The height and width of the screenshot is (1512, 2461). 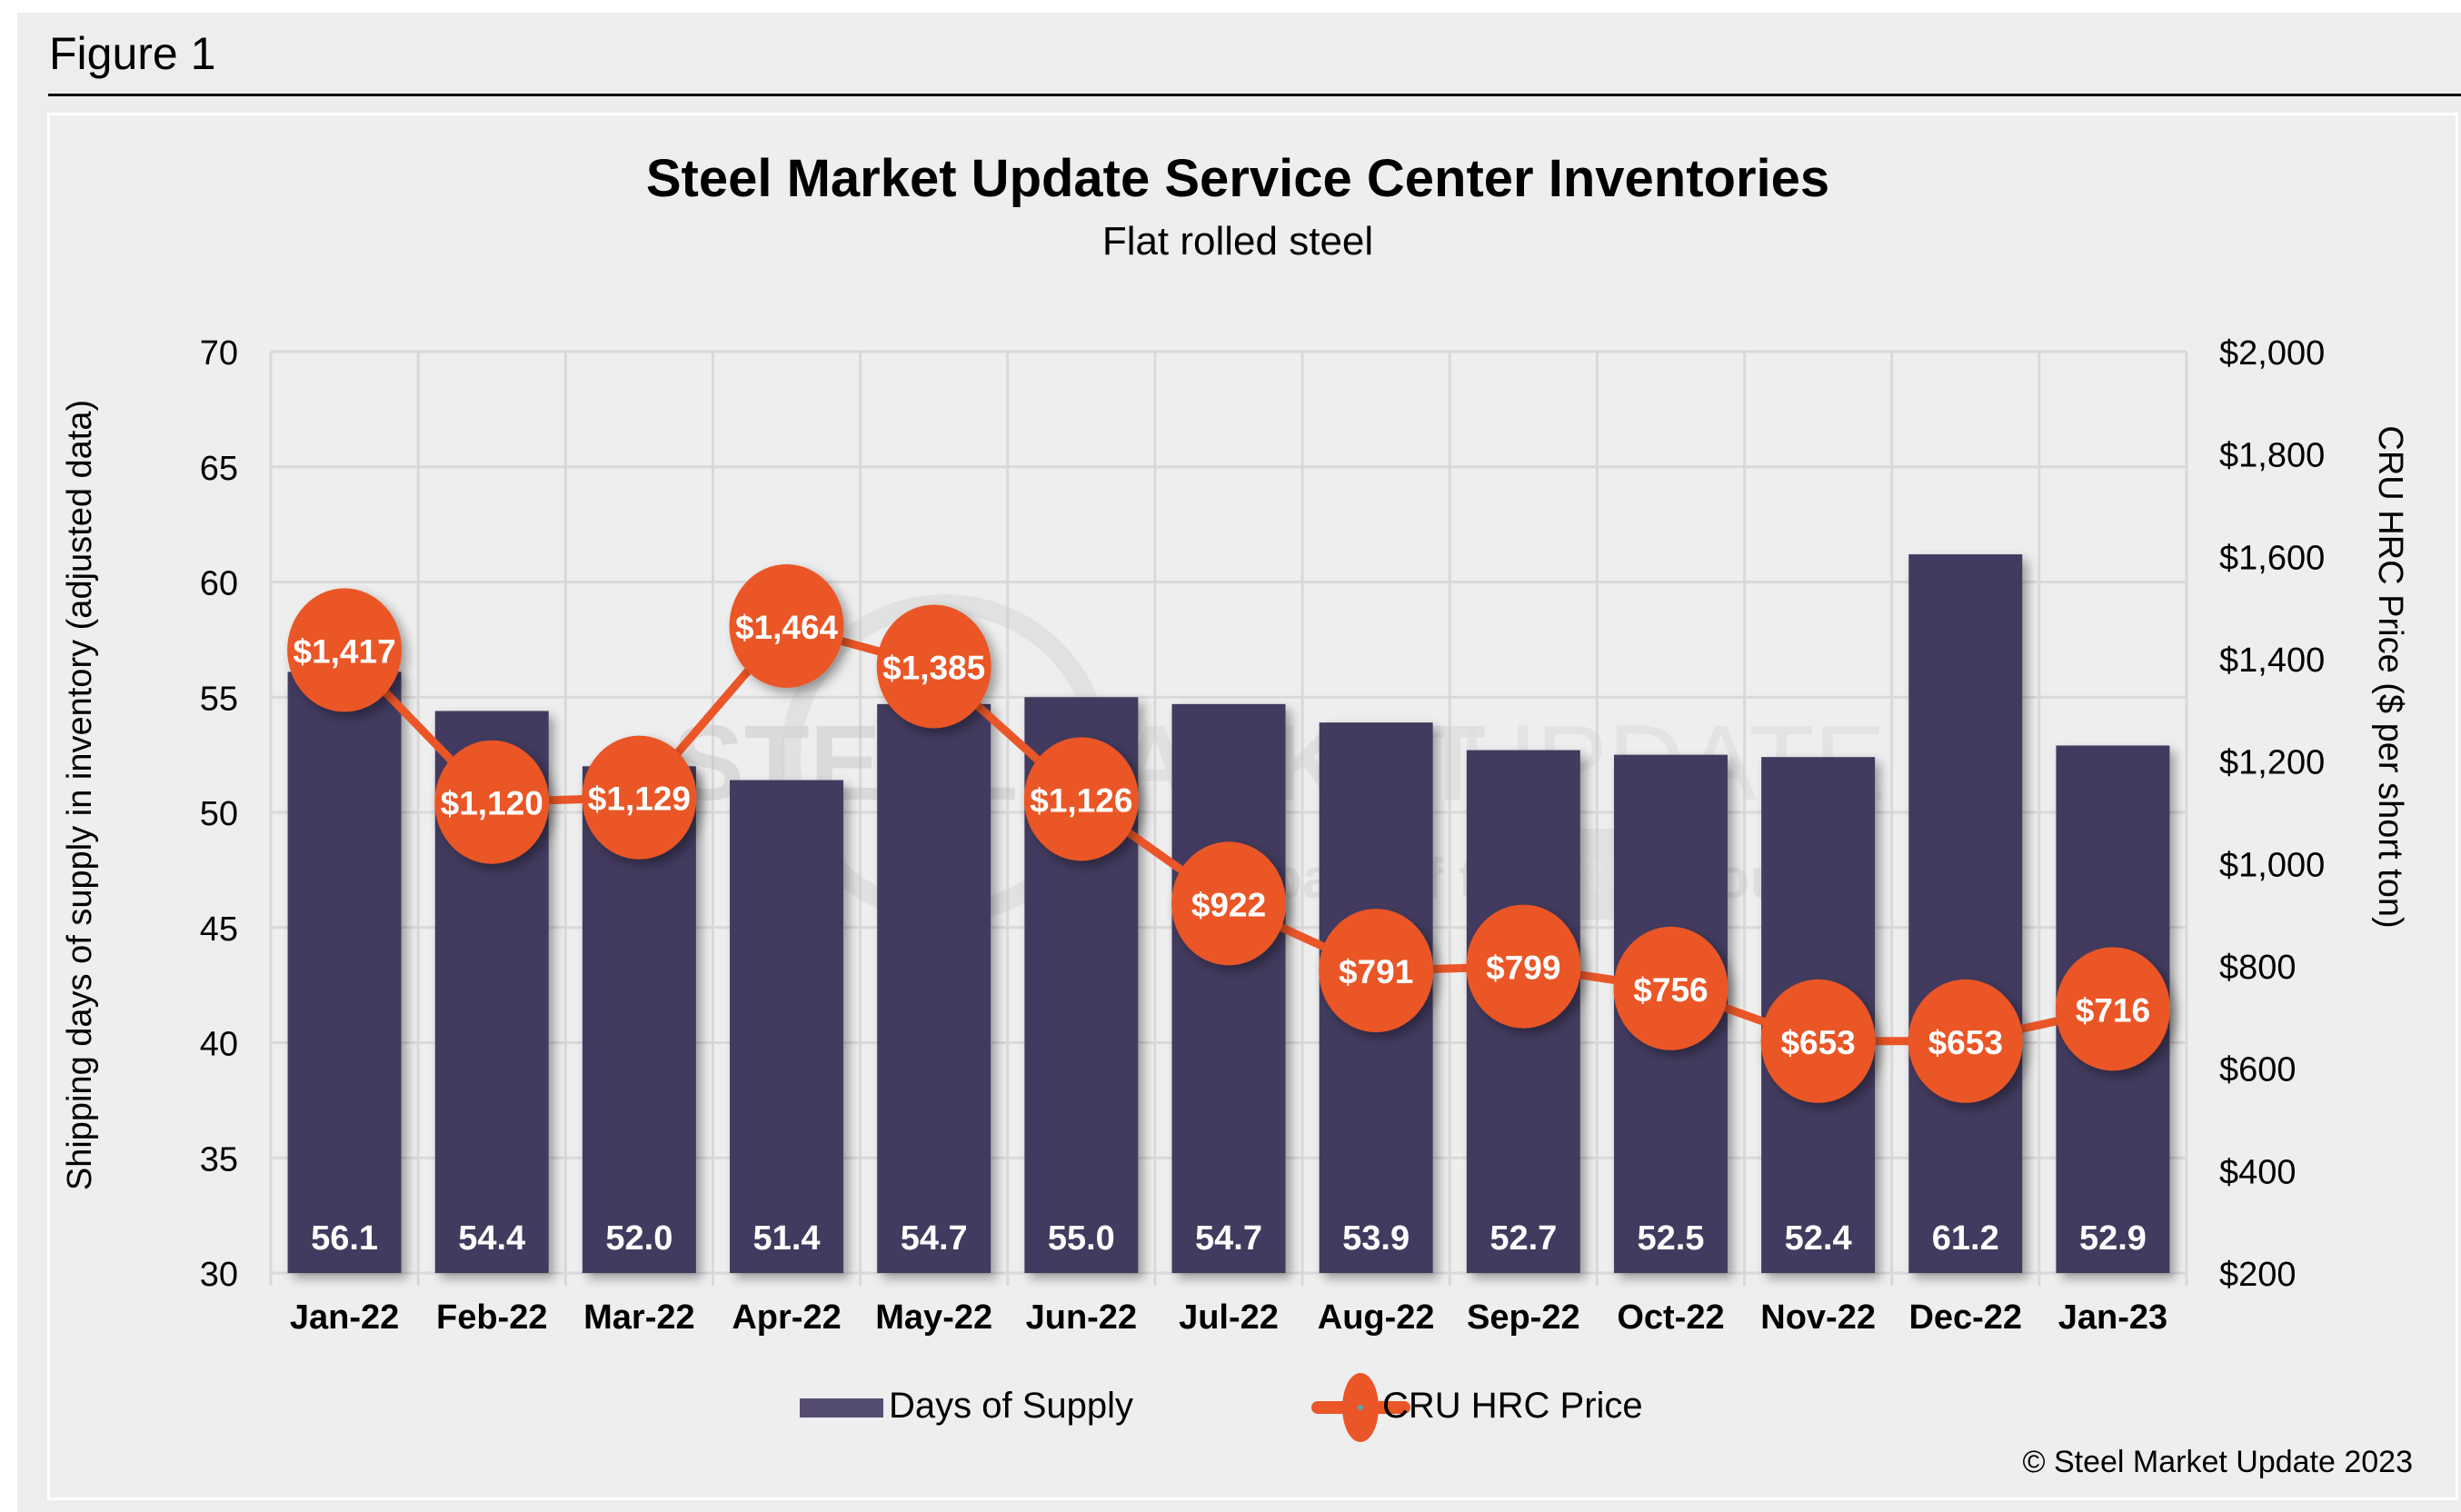 I want to click on price-data-label: $1,126, so click(x=1081, y=800).